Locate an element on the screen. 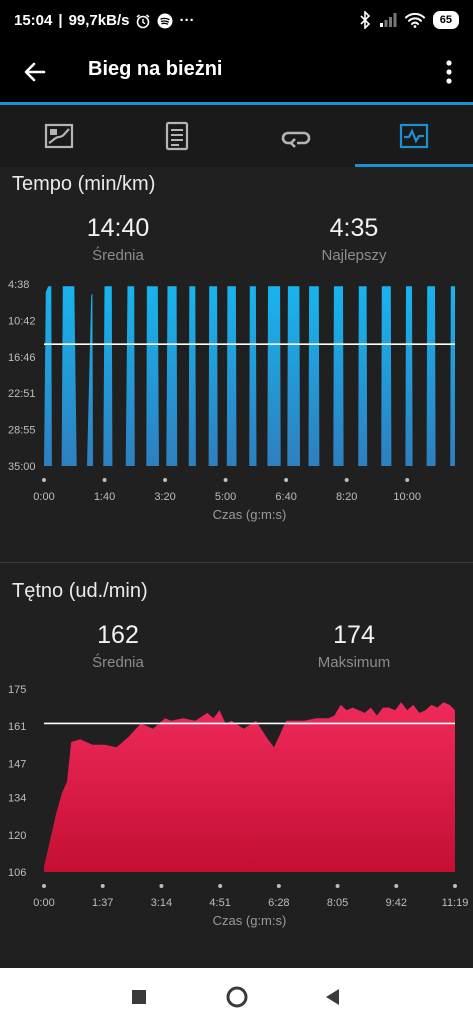 The width and height of the screenshot is (473, 1024). hr-max-label: Maksimum is located at coordinates (354, 662).